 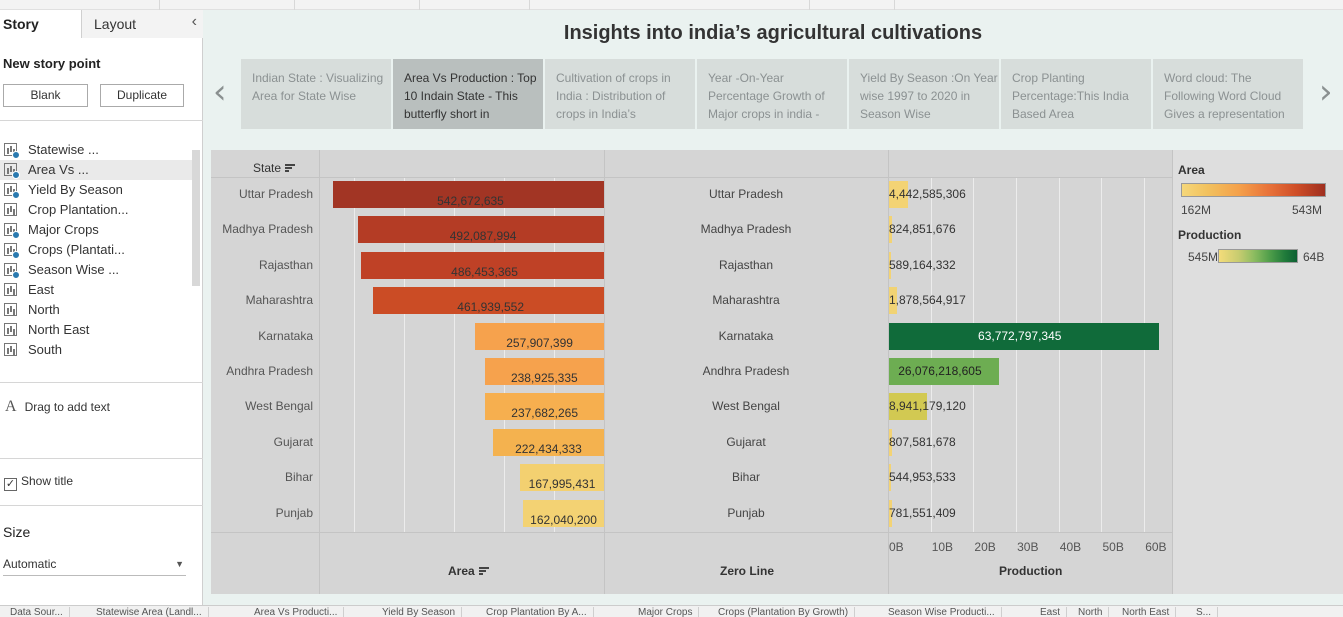 What do you see at coordinates (94, 565) in the screenshot?
I see `size-dropdown: Automatic ▼` at bounding box center [94, 565].